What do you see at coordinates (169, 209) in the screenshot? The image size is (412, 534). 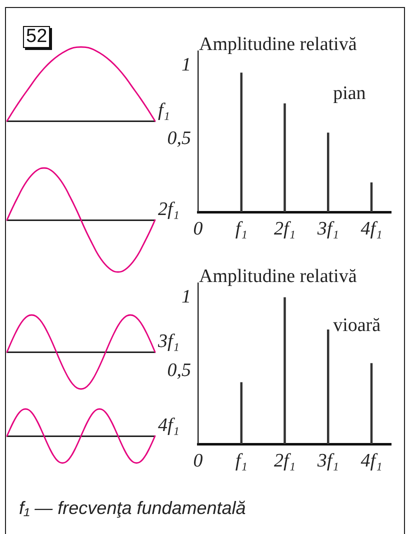 I see `series-label: 2f₁` at bounding box center [169, 209].